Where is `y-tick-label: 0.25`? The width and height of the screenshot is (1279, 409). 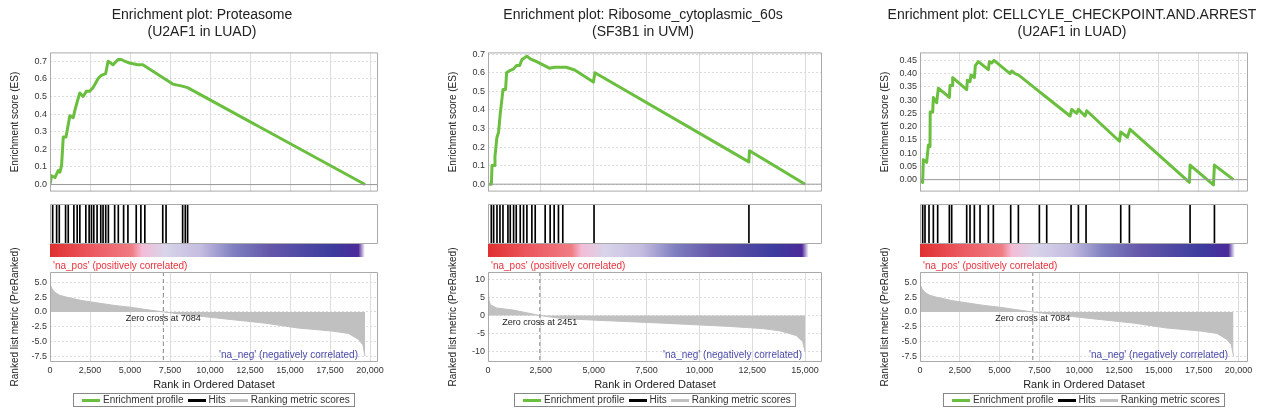
y-tick-label: 0.25 is located at coordinates (908, 112).